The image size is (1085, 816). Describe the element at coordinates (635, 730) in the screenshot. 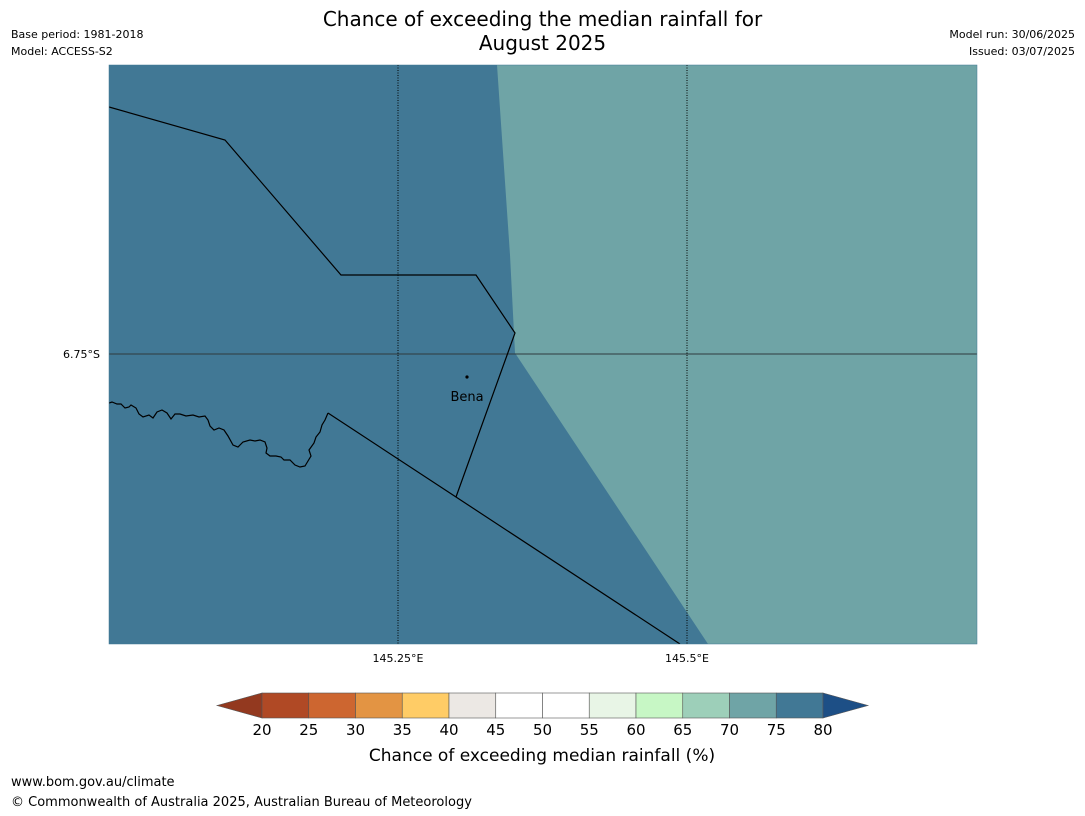

I see `colorbar-tick-60: 60` at that location.